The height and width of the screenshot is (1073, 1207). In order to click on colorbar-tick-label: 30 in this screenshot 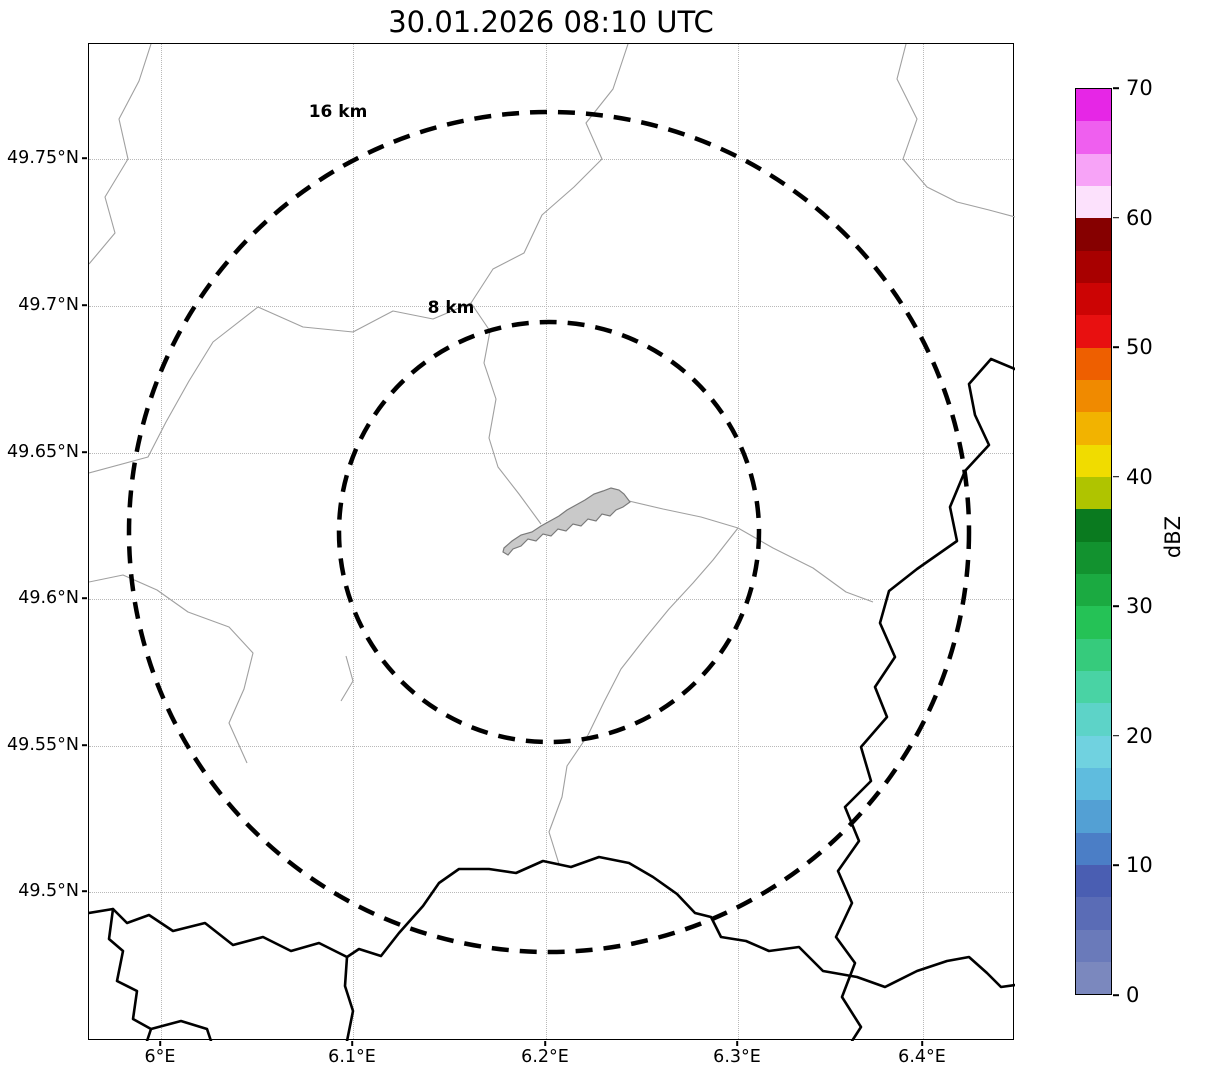, I will do `click(1139, 606)`.